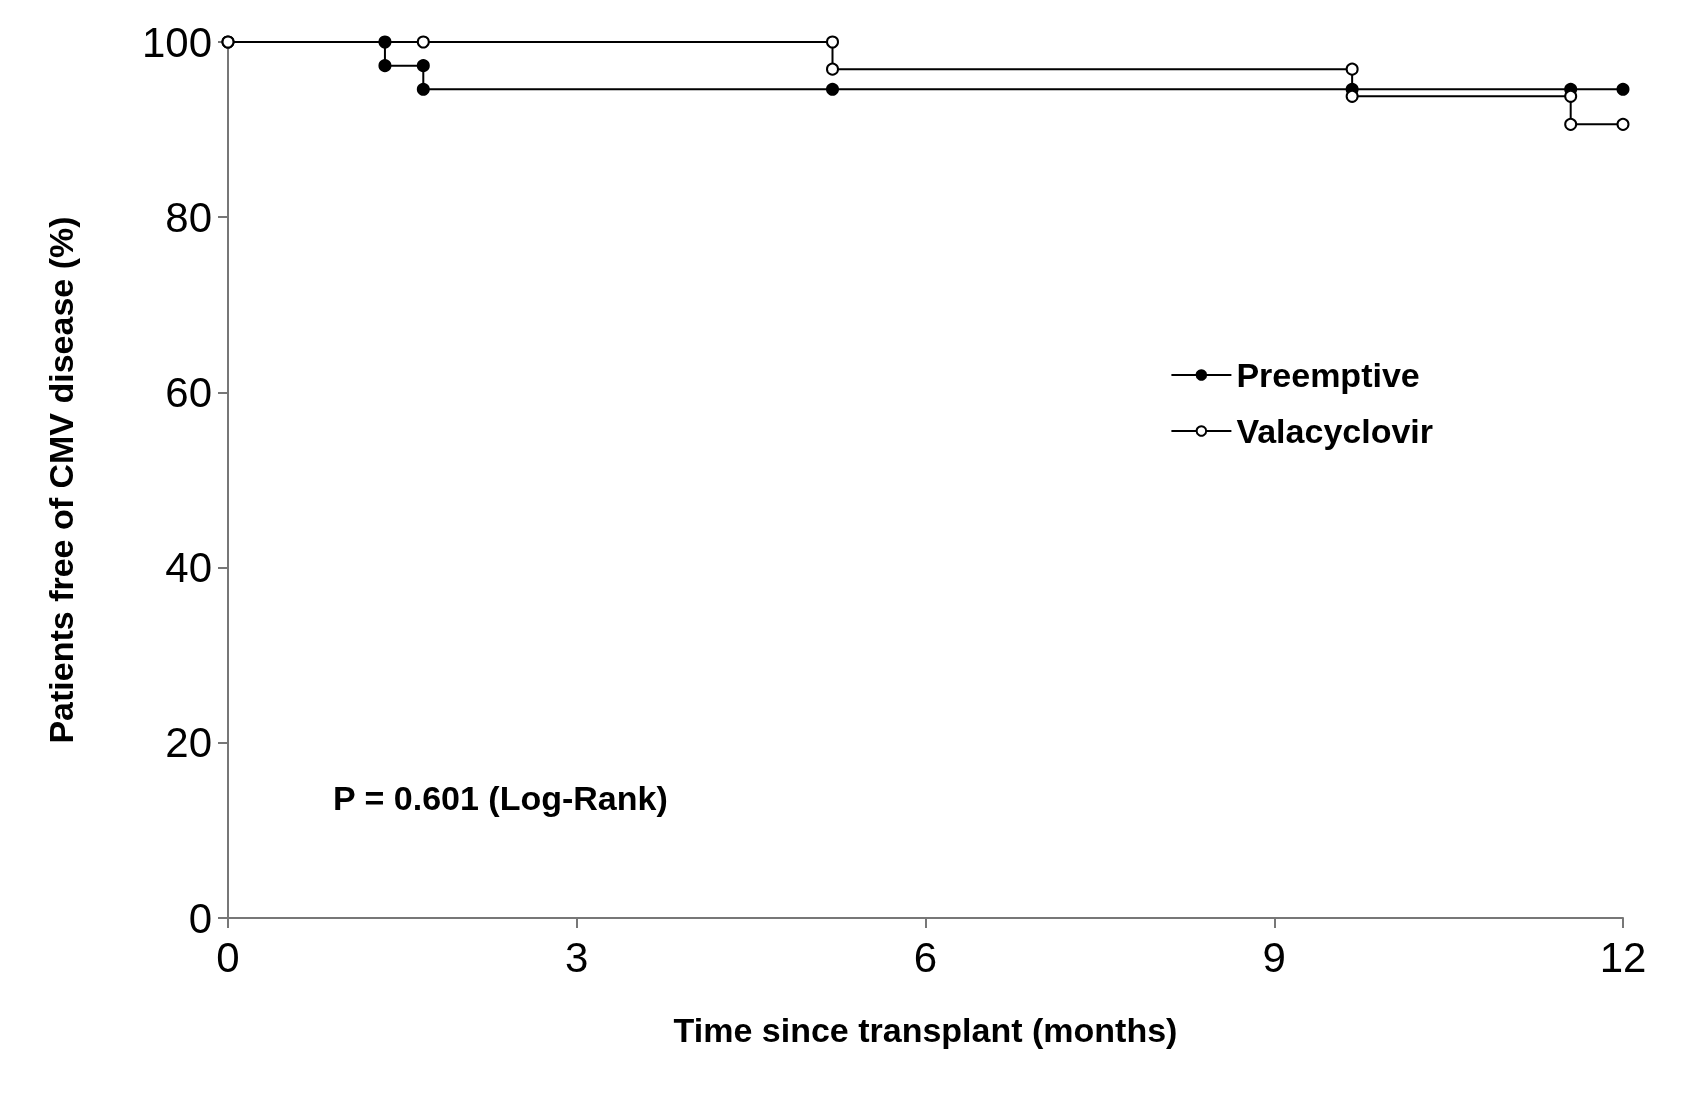 This screenshot has width=1681, height=1116. What do you see at coordinates (188, 392) in the screenshot?
I see `y-tick-label: 60` at bounding box center [188, 392].